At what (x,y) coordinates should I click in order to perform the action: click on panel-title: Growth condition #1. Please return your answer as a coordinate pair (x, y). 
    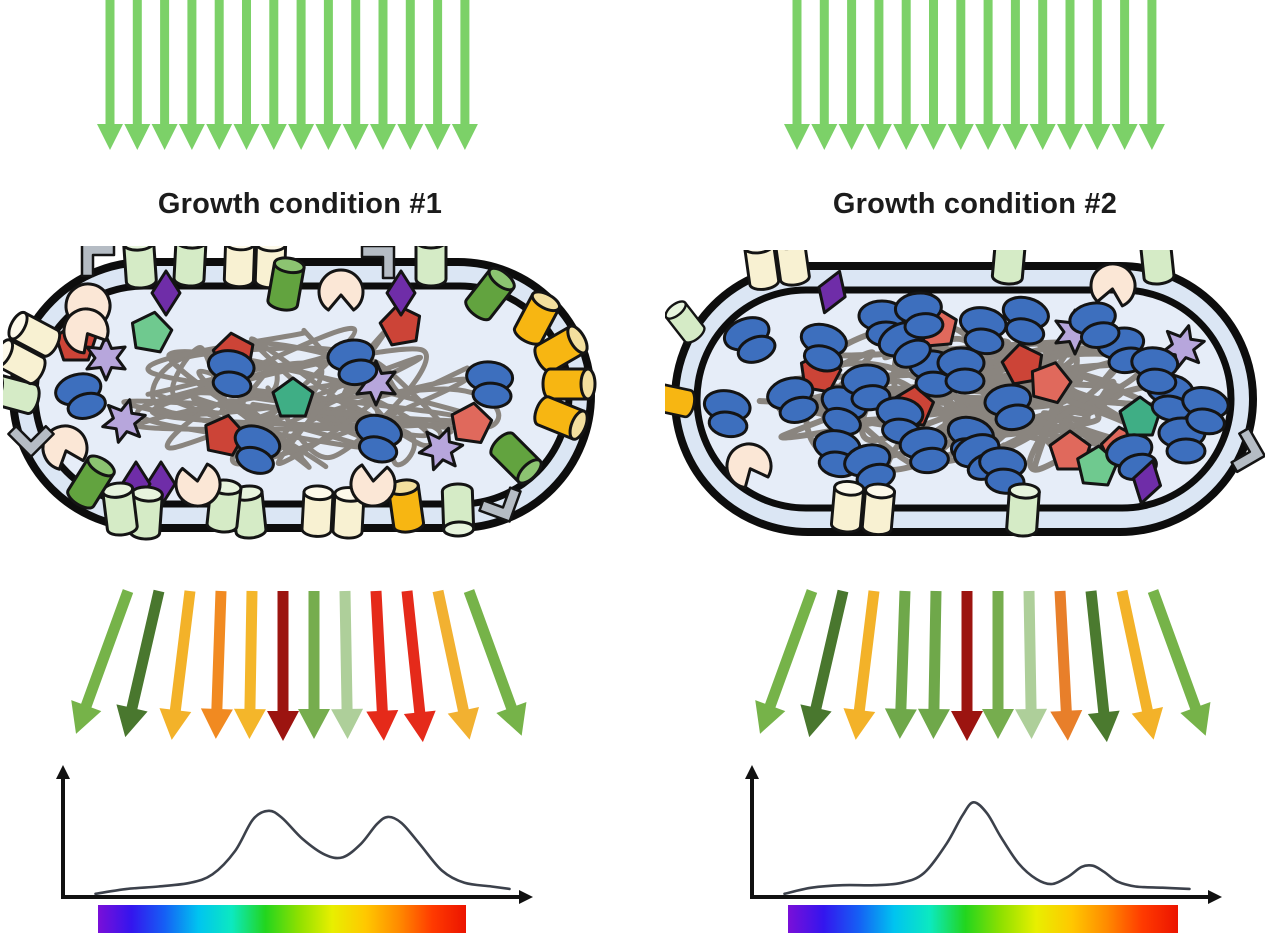
    Looking at the image, I should click on (300, 204).